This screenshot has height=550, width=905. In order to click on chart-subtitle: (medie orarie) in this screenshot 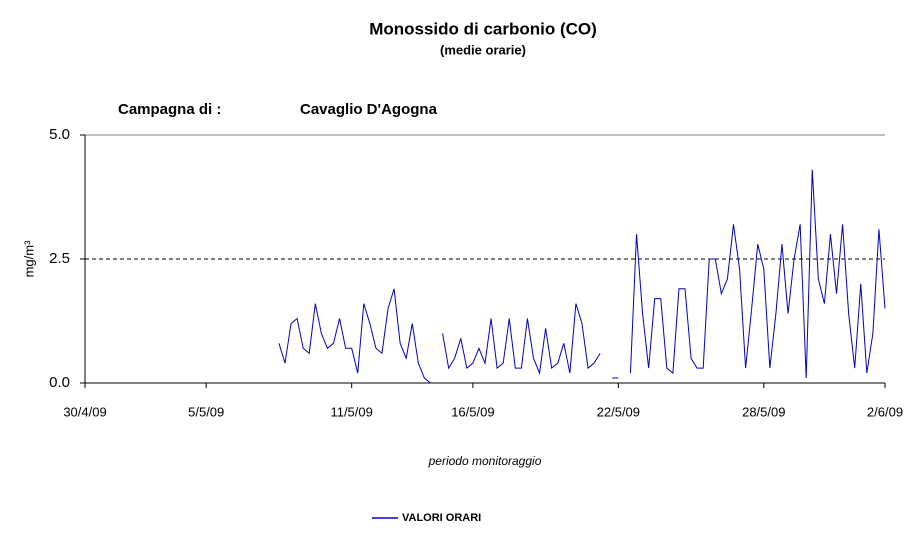, I will do `click(483, 49)`.